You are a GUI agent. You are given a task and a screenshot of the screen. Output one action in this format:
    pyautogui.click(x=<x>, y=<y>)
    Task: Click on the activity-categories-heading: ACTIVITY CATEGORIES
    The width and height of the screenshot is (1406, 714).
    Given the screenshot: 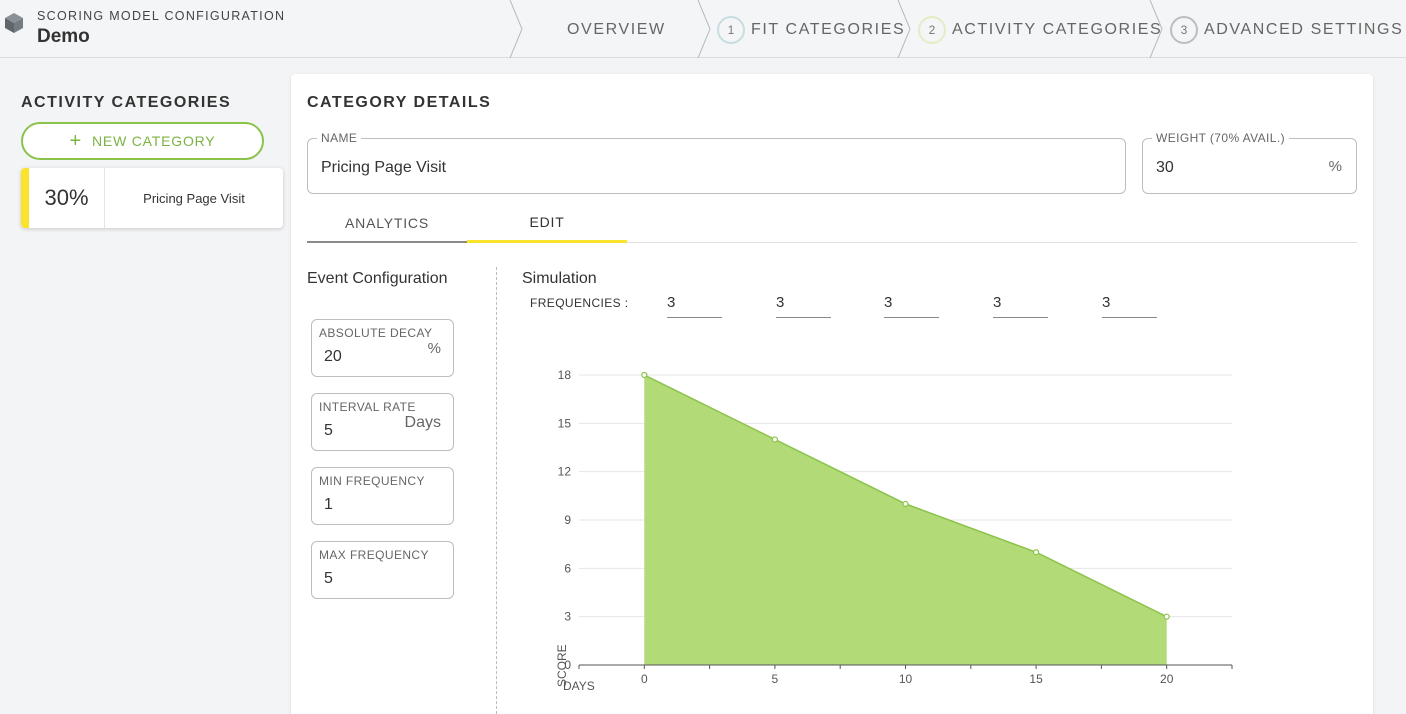 What is the action you would take?
    pyautogui.click(x=126, y=102)
    